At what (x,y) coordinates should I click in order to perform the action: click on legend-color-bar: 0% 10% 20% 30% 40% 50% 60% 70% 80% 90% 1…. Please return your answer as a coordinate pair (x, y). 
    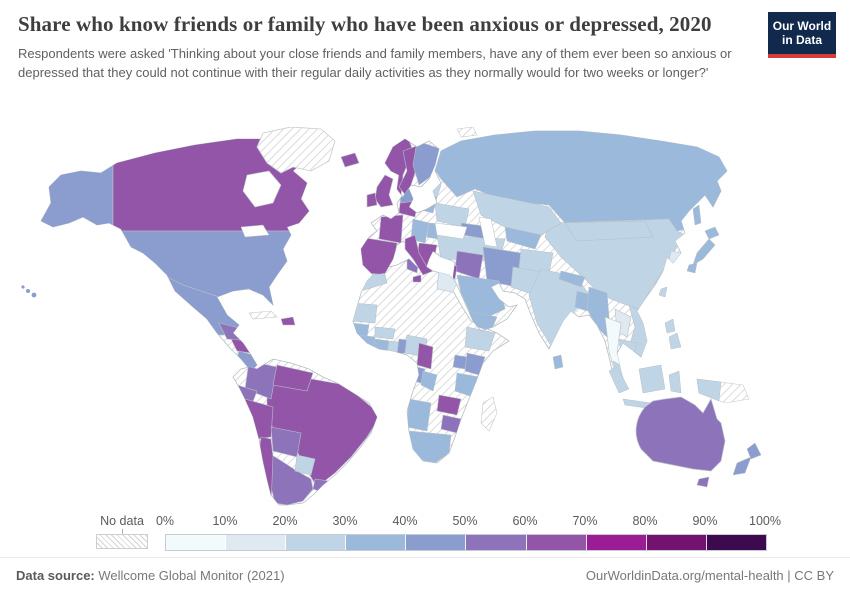
    Looking at the image, I should click on (468, 532).